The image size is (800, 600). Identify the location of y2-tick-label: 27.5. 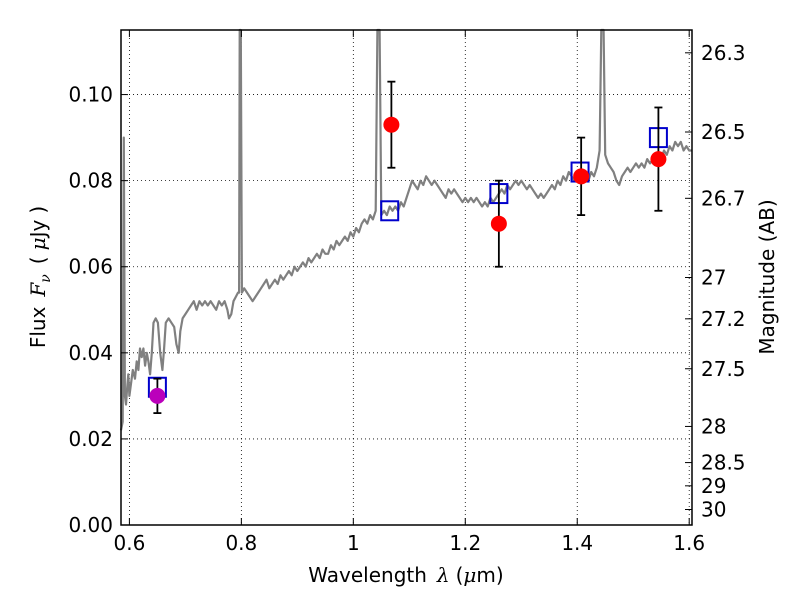
(723, 369).